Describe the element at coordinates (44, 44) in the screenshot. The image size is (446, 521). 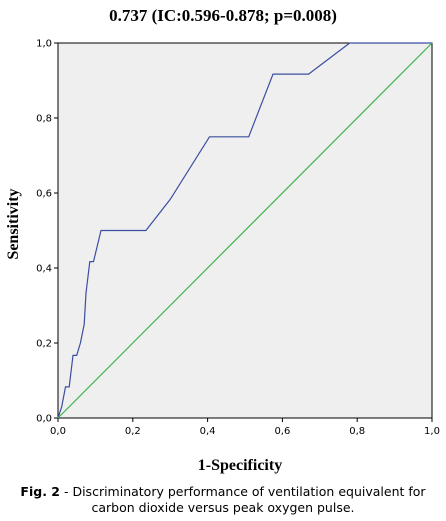
I see `y-tick-label: 1,0` at that location.